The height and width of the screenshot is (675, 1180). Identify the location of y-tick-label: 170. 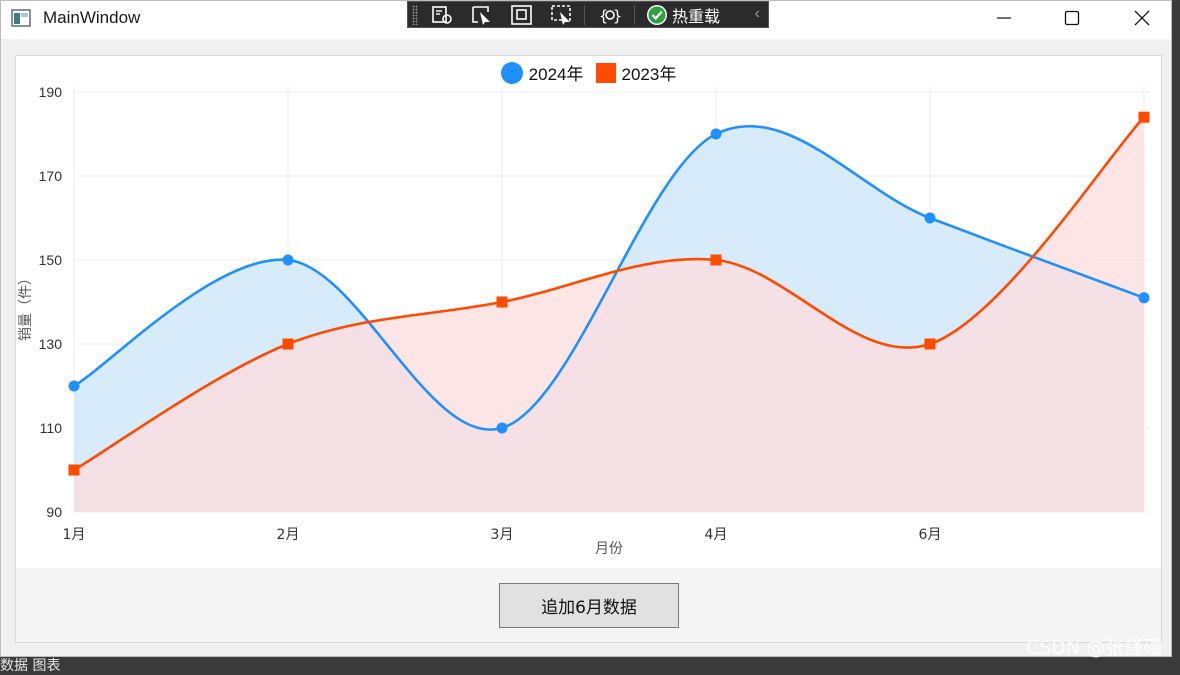
(51, 176).